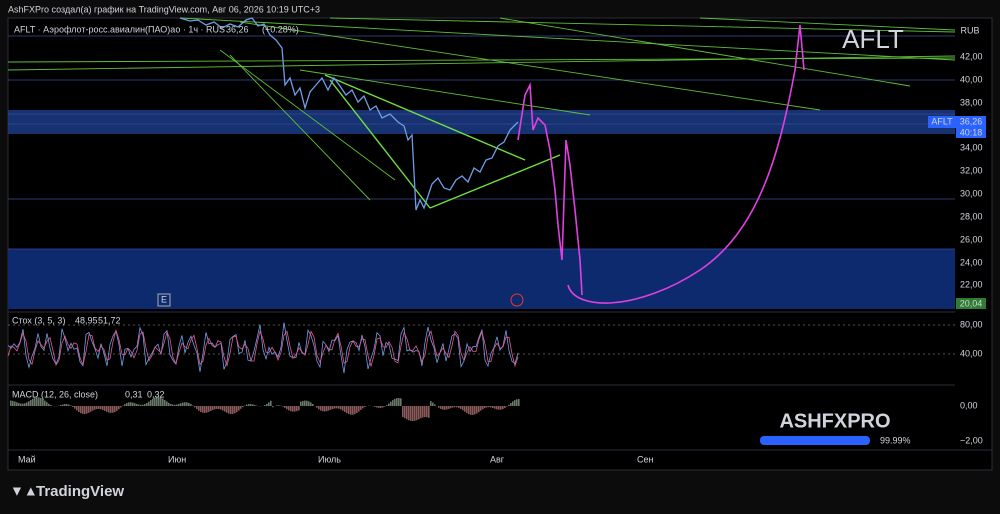 The width and height of the screenshot is (1000, 514). I want to click on price-label: 22,00, so click(971, 284).